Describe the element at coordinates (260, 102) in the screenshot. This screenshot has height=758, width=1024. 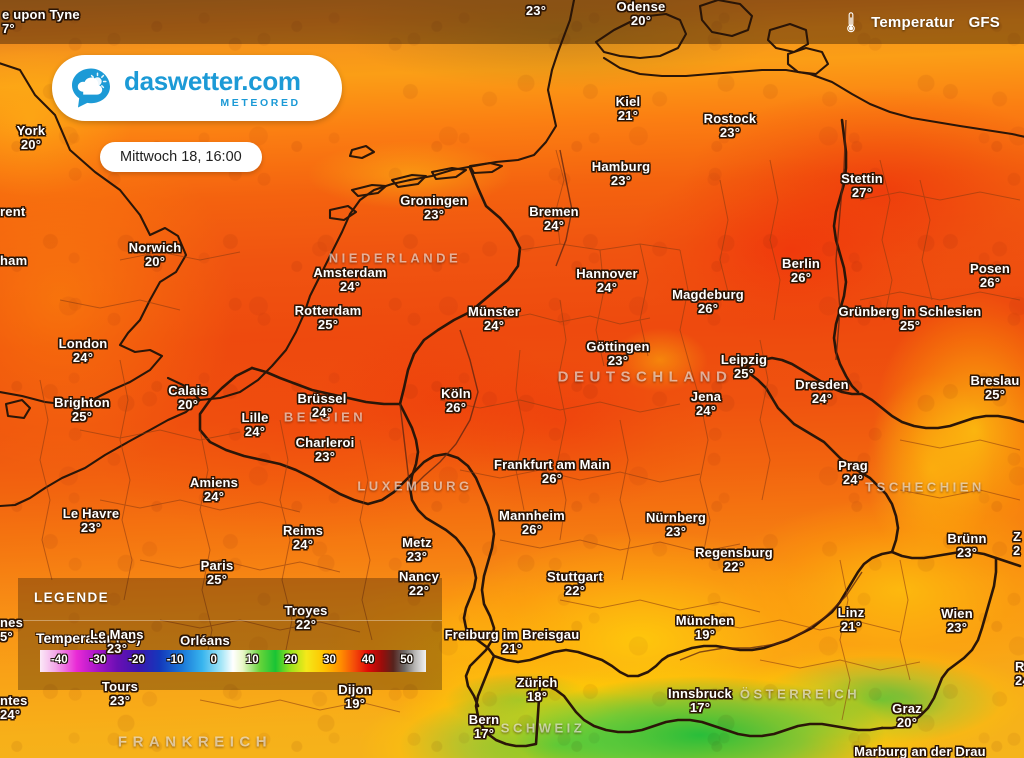
I see `brand-tagline: METEORED` at that location.